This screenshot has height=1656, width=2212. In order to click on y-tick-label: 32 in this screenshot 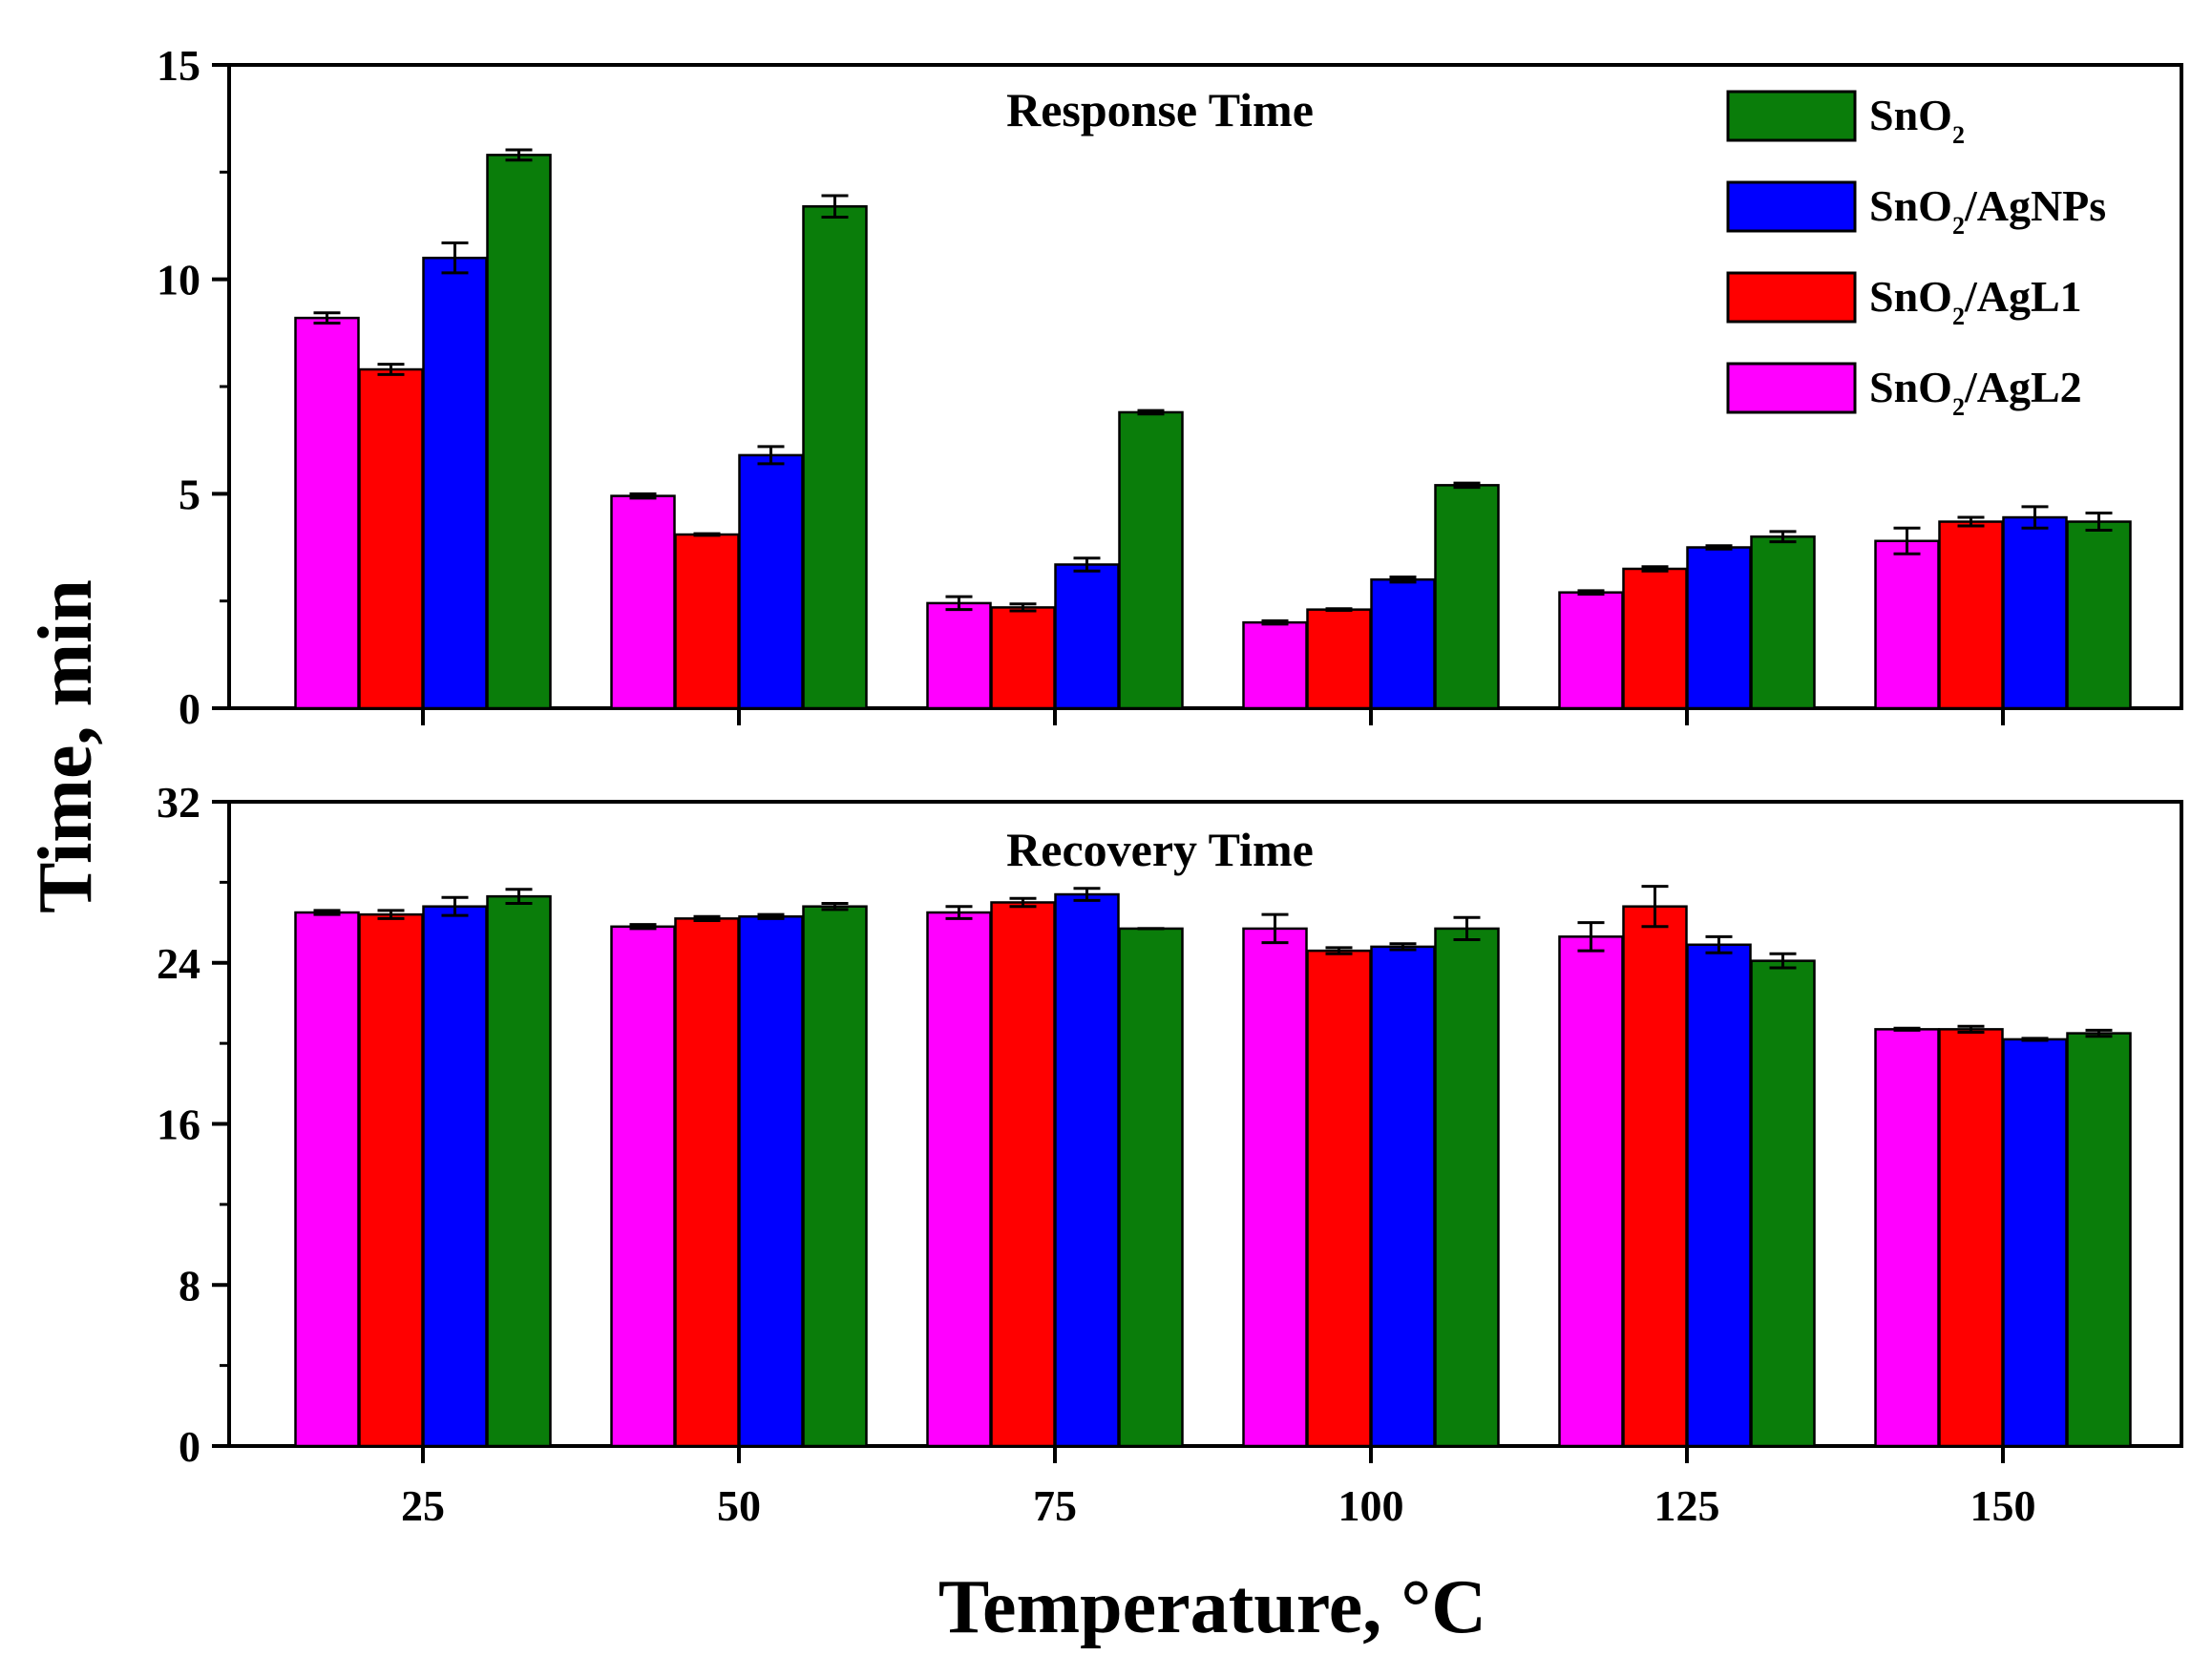, I will do `click(178, 803)`.